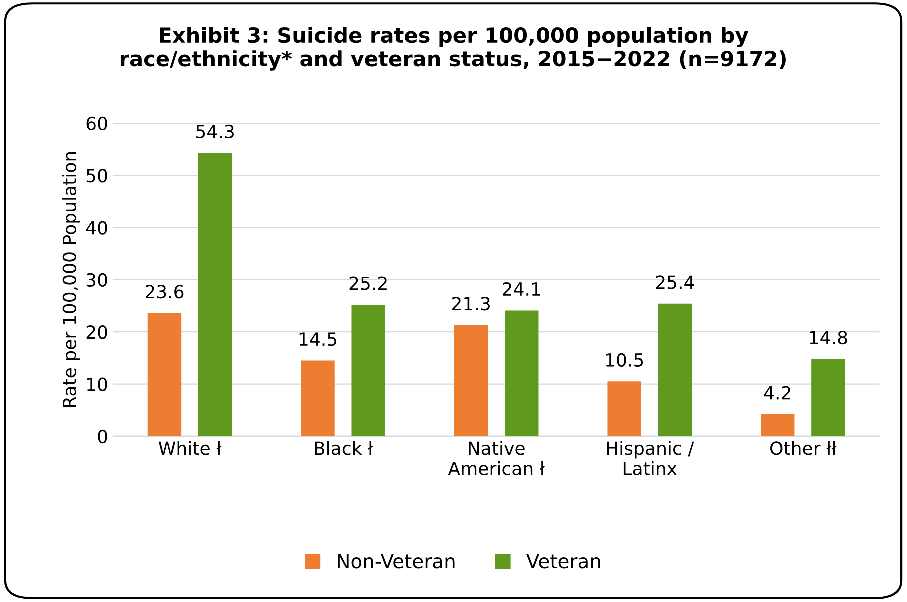 This screenshot has width=907, height=602. What do you see at coordinates (521, 289) in the screenshot?
I see `data-label: 24.1` at bounding box center [521, 289].